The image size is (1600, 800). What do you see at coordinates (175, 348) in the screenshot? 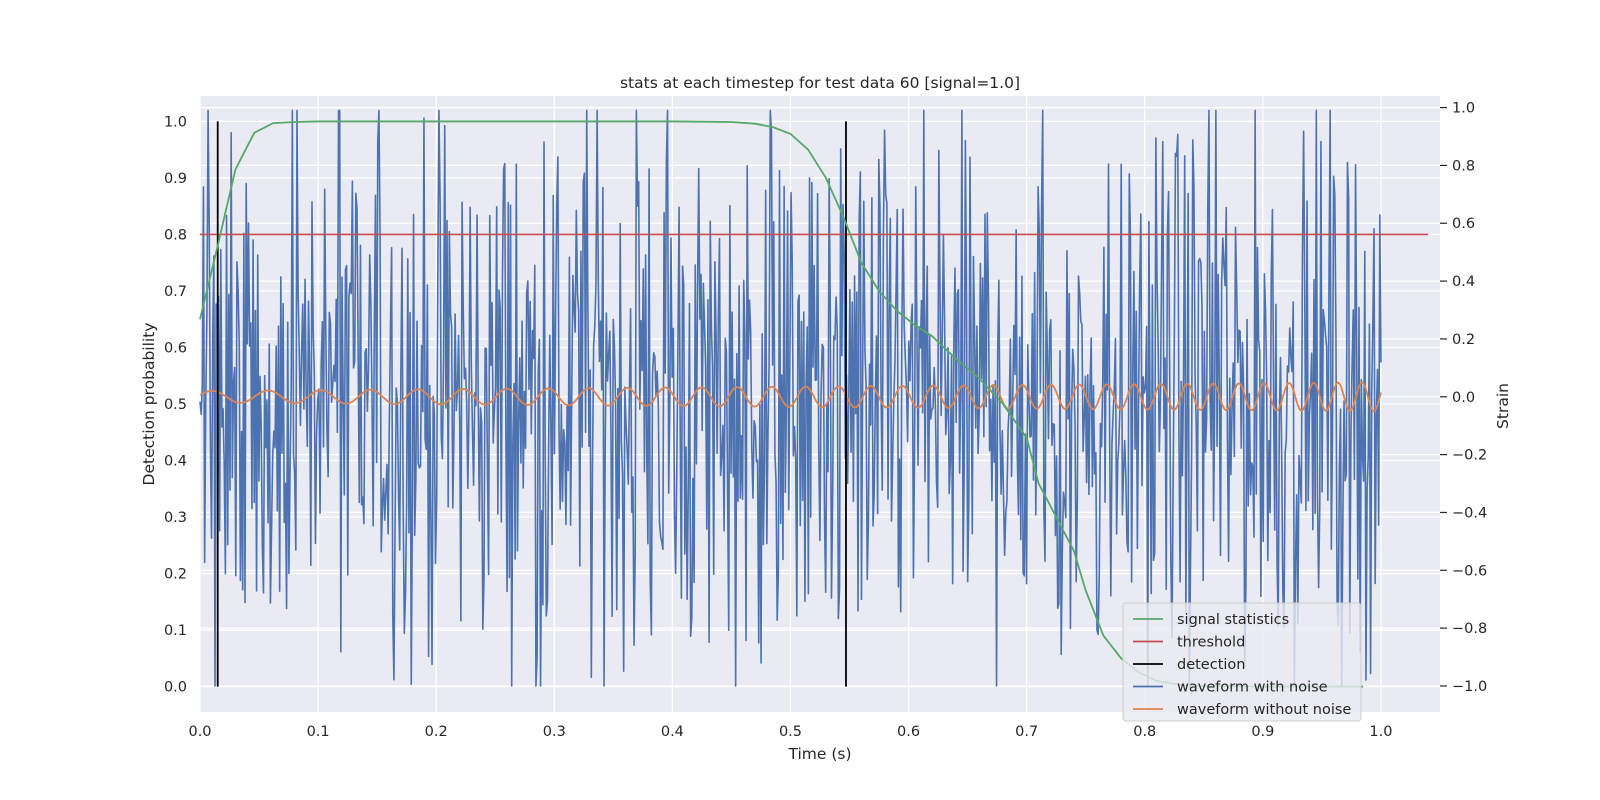
I see `y-tick-label: 0.6` at bounding box center [175, 348].